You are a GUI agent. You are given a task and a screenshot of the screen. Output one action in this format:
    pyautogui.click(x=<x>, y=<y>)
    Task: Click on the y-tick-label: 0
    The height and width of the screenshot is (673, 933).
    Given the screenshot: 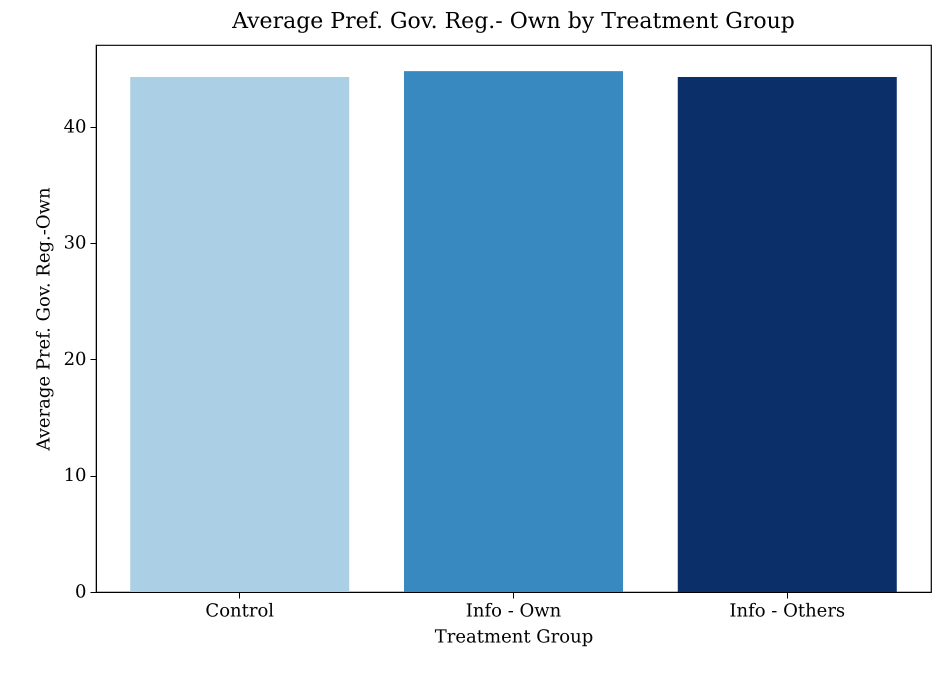 What is the action you would take?
    pyautogui.click(x=80, y=592)
    